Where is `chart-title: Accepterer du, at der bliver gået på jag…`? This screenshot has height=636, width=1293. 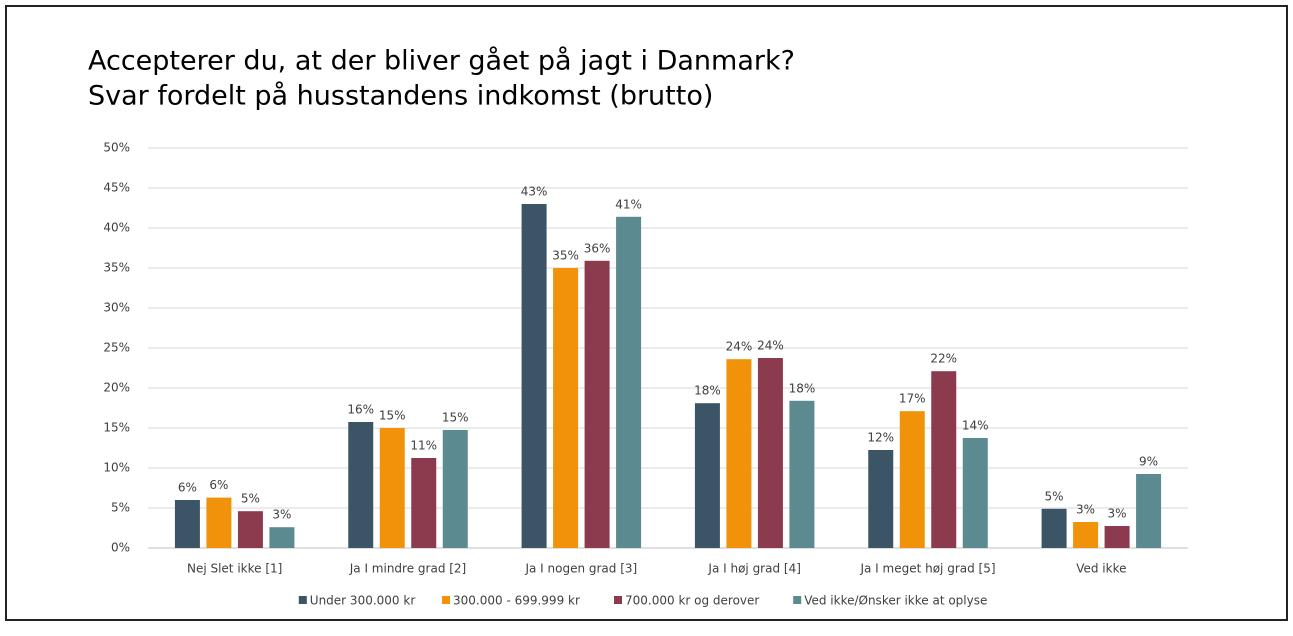
chart-title: Accepterer du, at der bliver gået på jag… is located at coordinates (441, 61).